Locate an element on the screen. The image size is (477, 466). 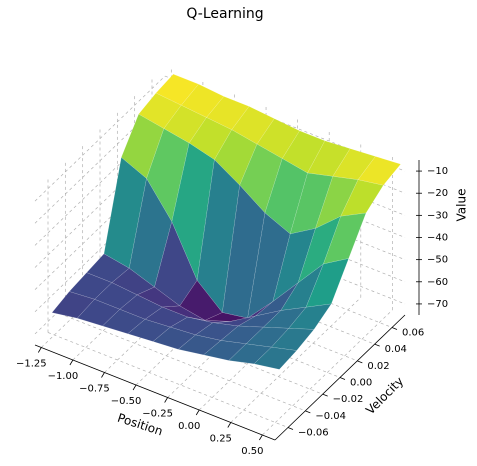
y-tick-label: 0.00 is located at coordinates (361, 383).